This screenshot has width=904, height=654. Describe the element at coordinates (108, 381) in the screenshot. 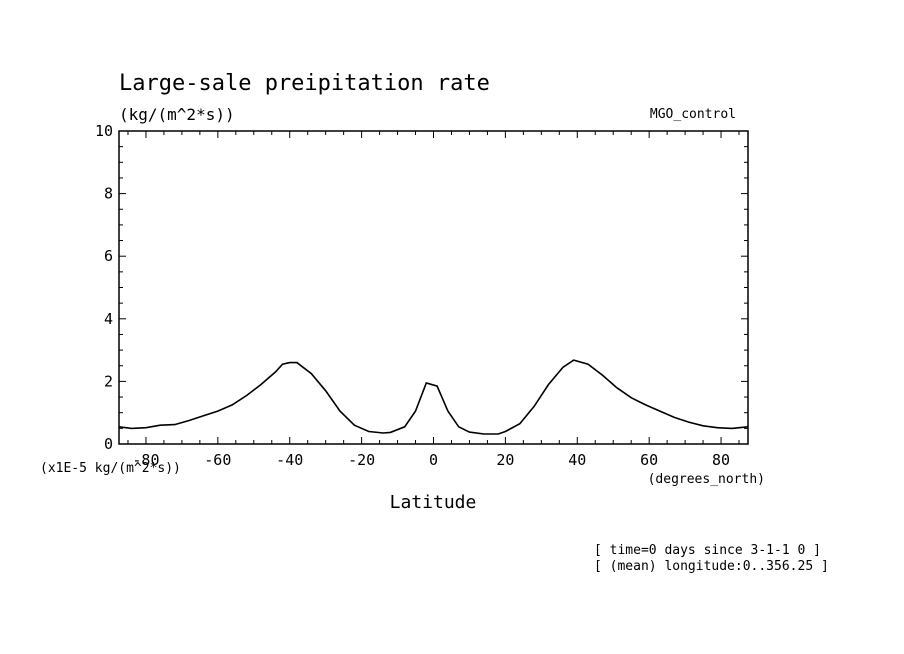

I see `y-tick-label: 2` at that location.